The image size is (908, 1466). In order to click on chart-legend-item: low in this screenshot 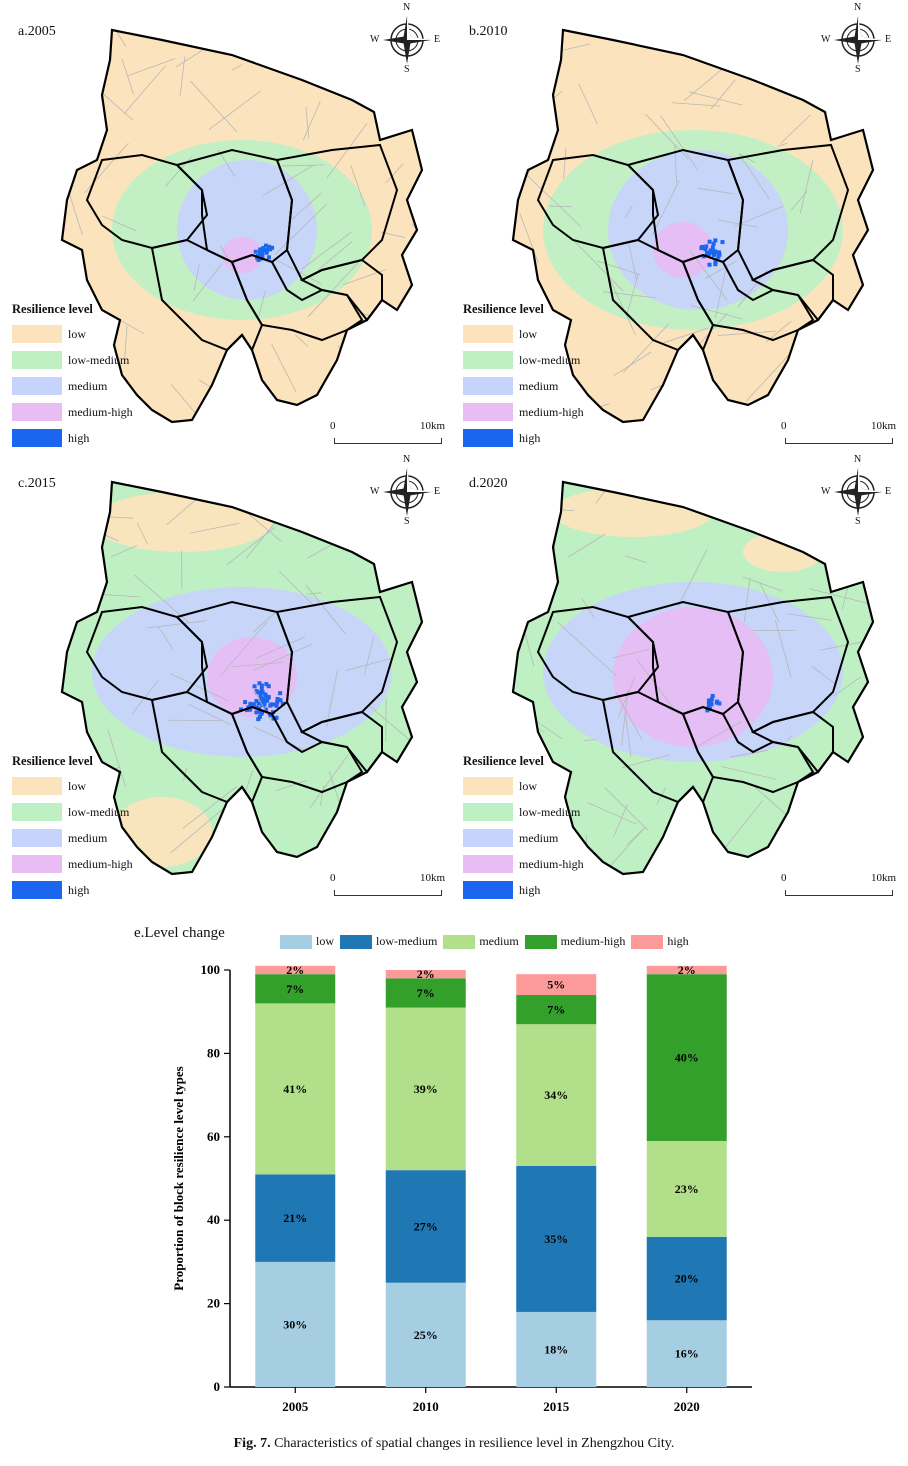, I will do `click(307, 941)`.